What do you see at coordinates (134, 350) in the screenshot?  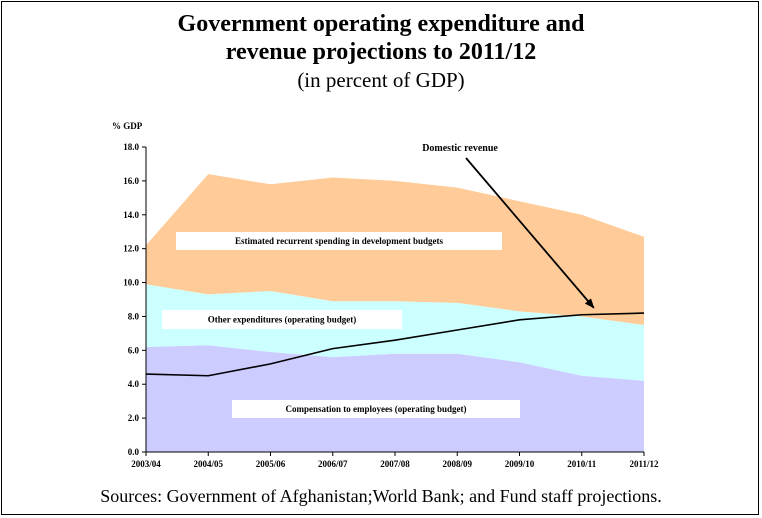 I see `y-tick-label: 6.0` at bounding box center [134, 350].